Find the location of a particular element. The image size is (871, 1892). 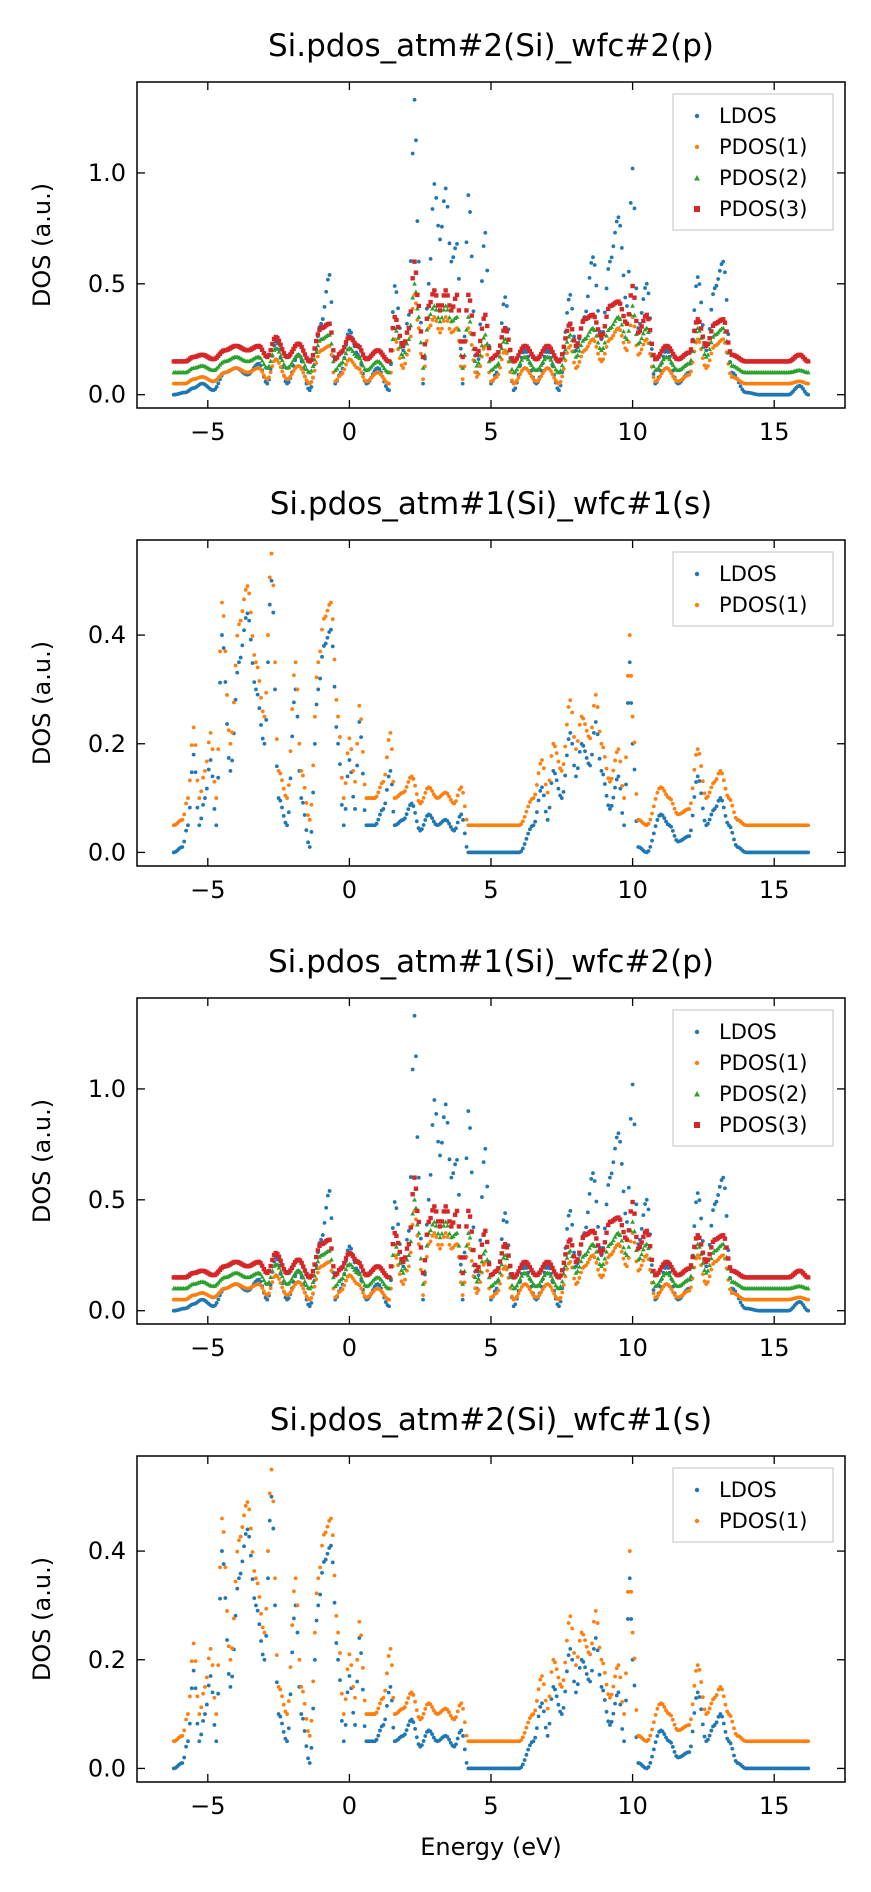

x-tick-label: 10 is located at coordinates (632, 1348).